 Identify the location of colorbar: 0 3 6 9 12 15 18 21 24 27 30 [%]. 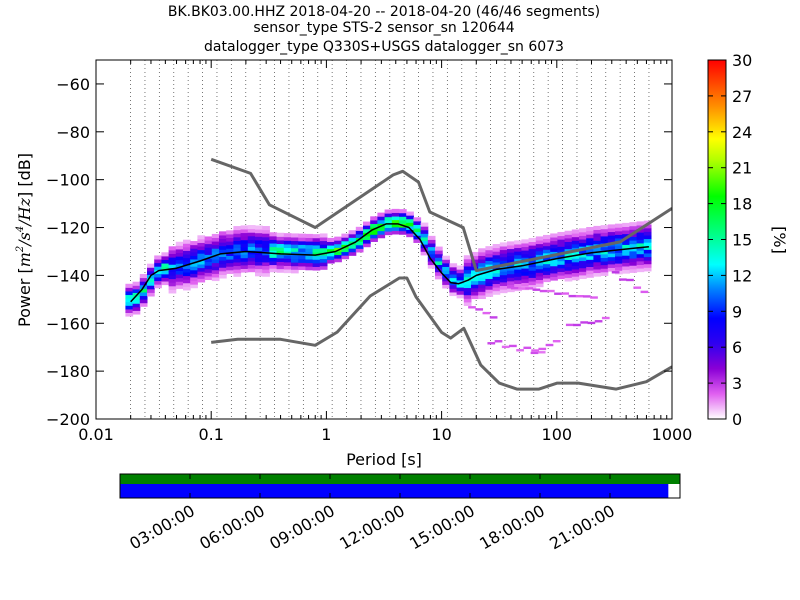
(748, 240).